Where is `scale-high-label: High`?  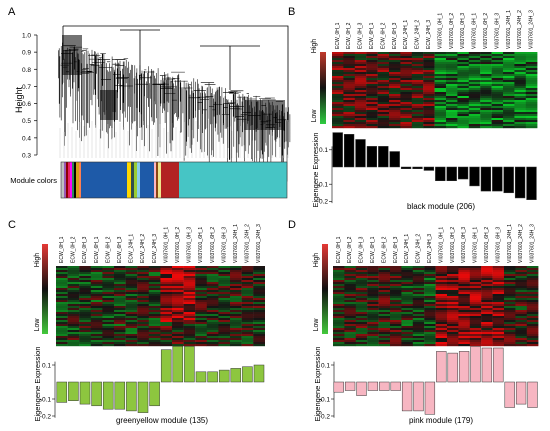
scale-high-label: High is located at coordinates (314, 46).